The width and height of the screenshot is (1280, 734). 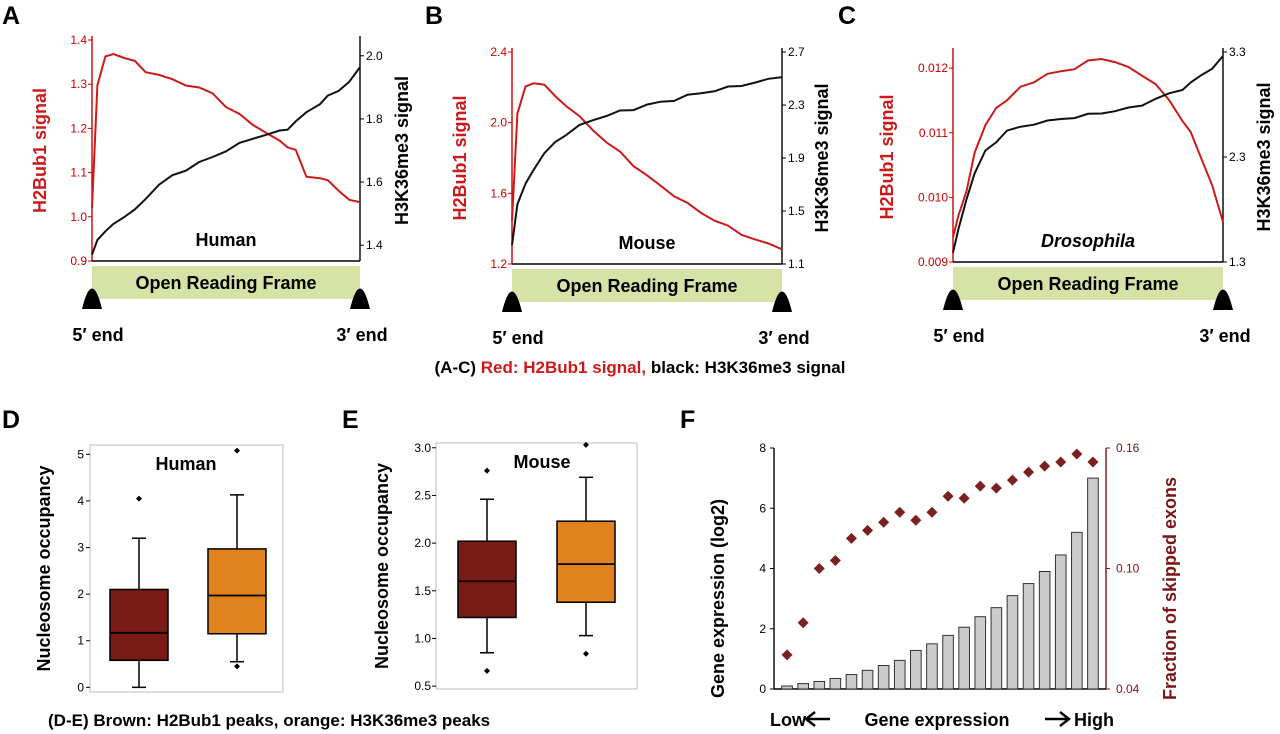 I want to click on left-tick-label: 4, so click(x=762, y=569).